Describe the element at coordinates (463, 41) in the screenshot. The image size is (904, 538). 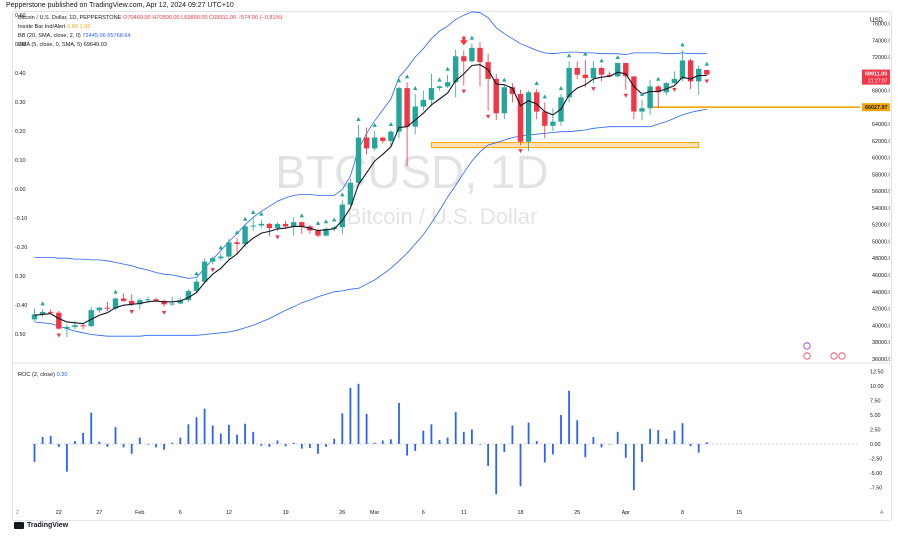
I see `highlight-down-arrow-icon` at that location.